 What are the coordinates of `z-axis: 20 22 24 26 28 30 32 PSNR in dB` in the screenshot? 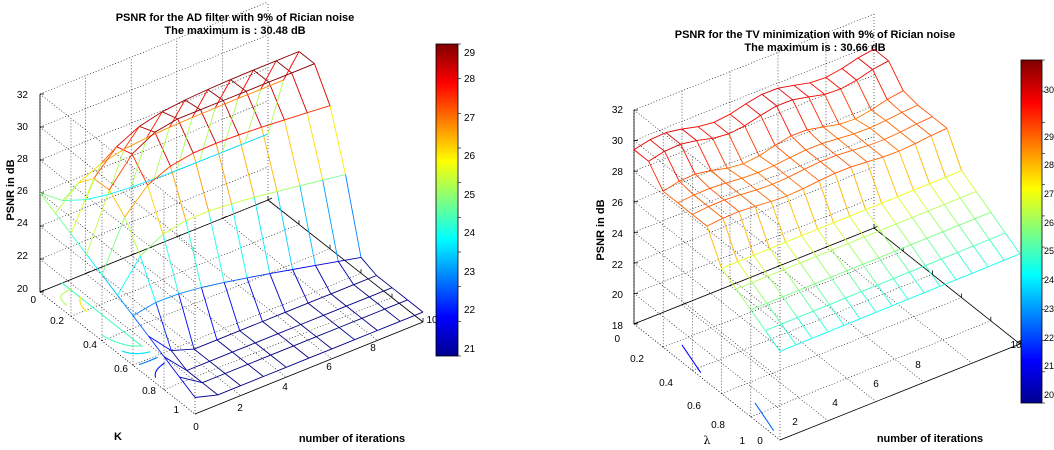 It's located at (16, 192).